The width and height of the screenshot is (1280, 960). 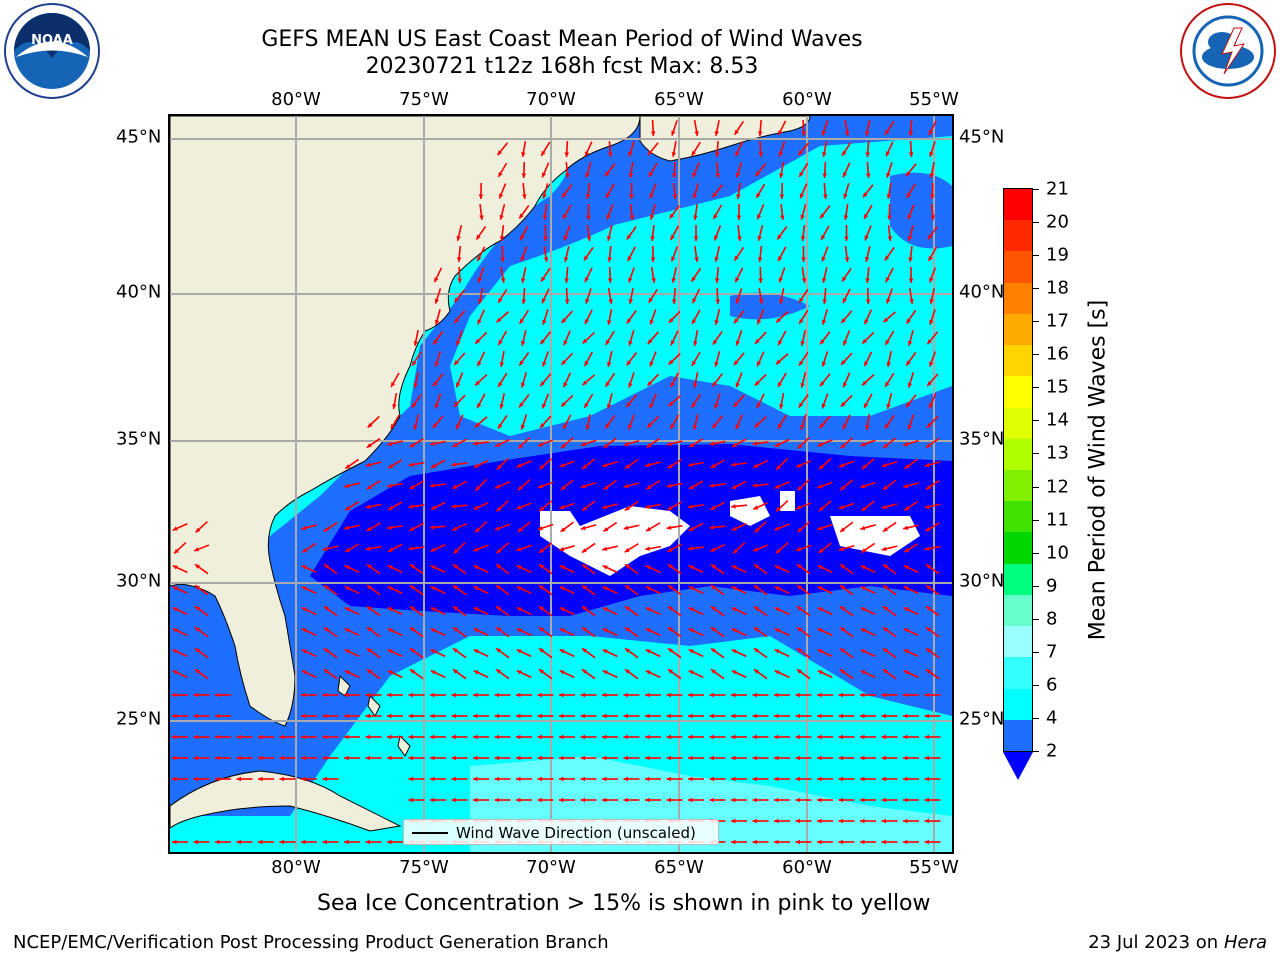 I want to click on colorbar-tick-mark, so click(x=1036, y=487).